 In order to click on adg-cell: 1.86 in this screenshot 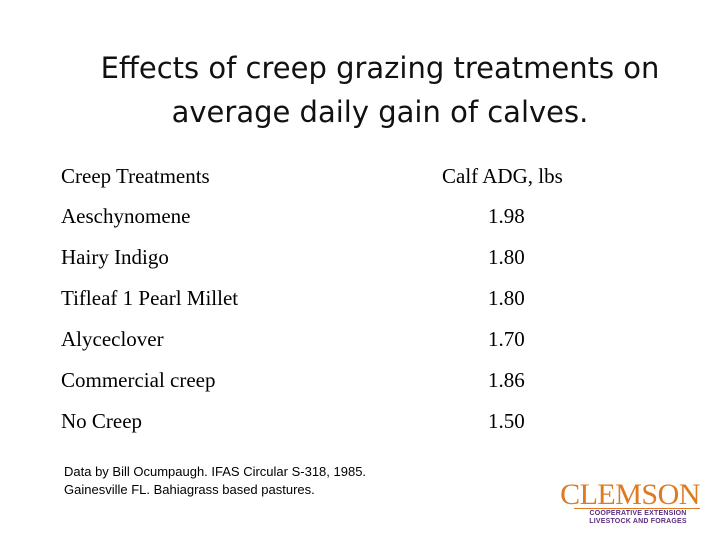, I will do `click(506, 380)`.